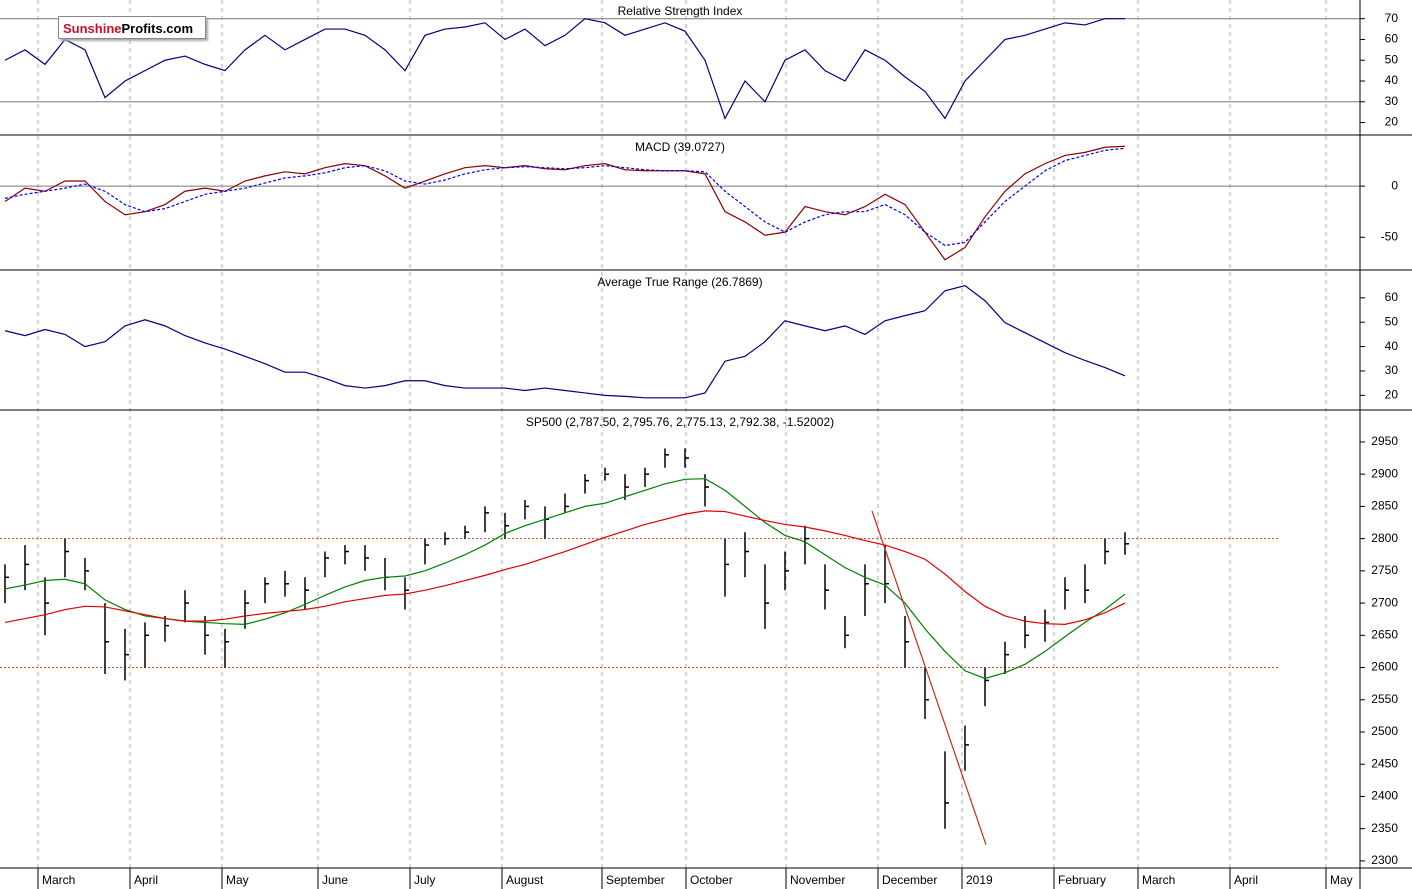 Image resolution: width=1412 pixels, height=889 pixels. I want to click on y-tick-label: 2600, so click(1384, 667).